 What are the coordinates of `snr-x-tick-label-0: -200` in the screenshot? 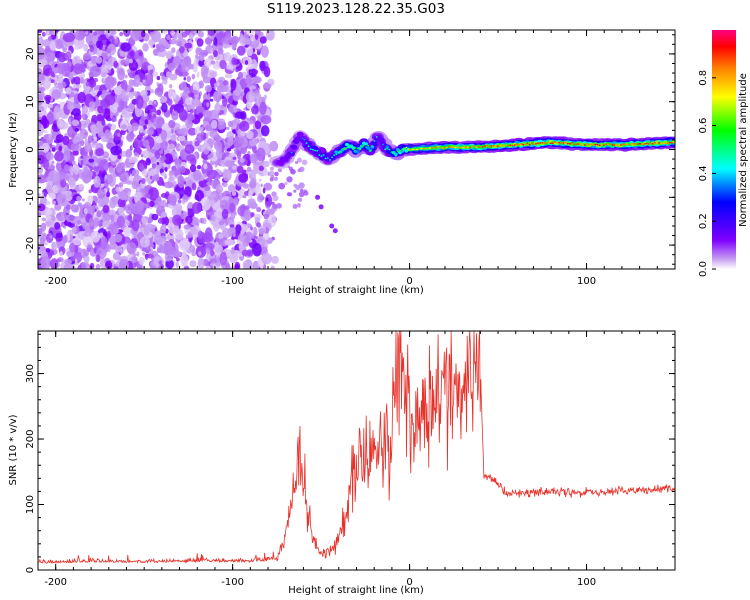 It's located at (55, 582).